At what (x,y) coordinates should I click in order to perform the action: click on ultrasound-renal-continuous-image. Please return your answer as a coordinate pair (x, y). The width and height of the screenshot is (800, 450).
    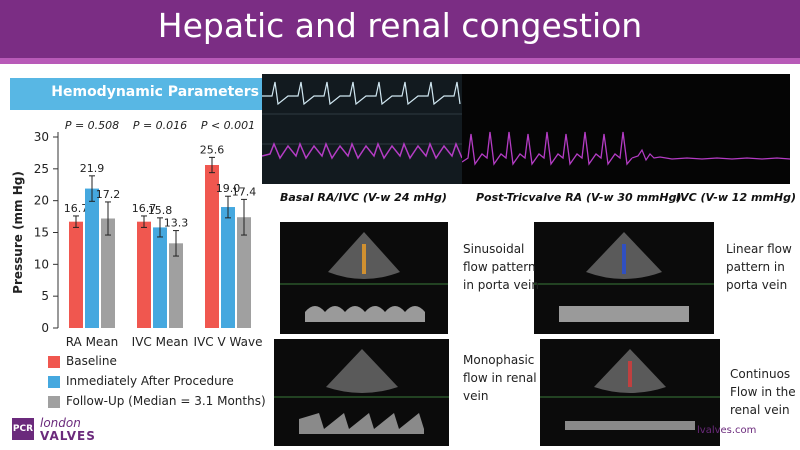
    Looking at the image, I should click on (630, 392).